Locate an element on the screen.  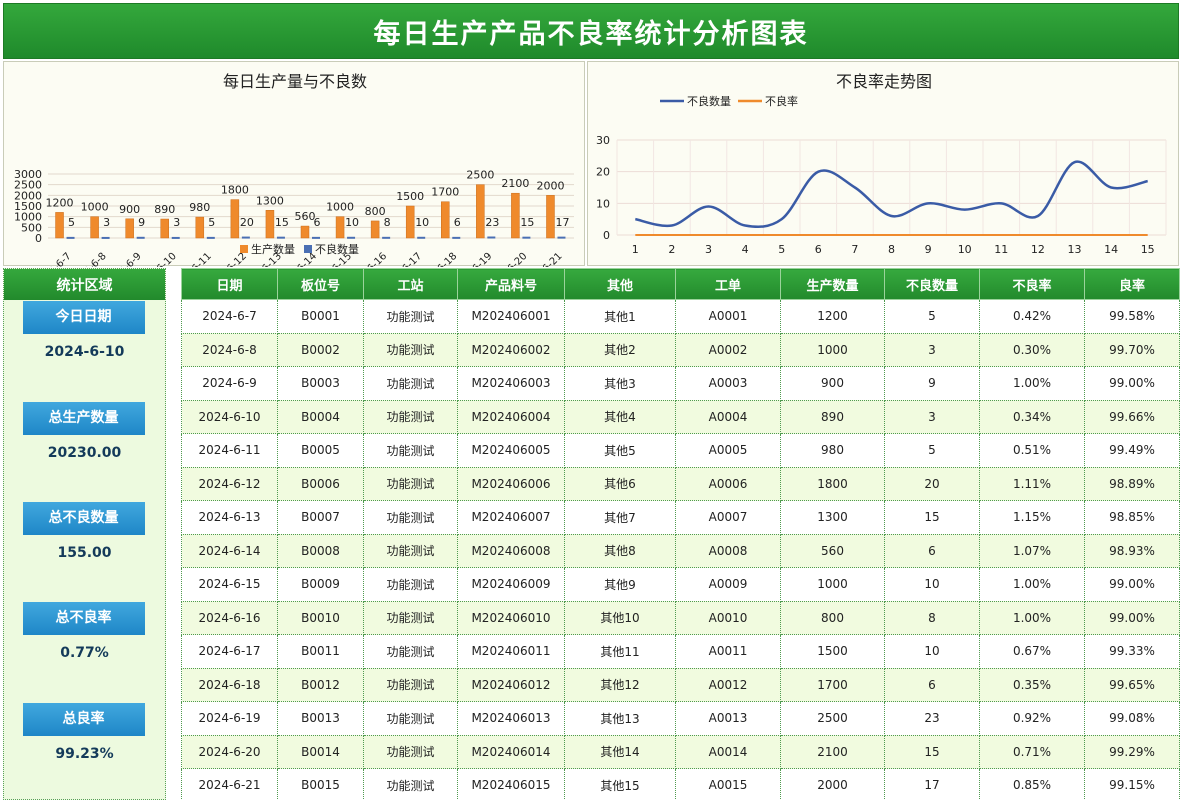
table-cell: 3 is located at coordinates (932, 416).